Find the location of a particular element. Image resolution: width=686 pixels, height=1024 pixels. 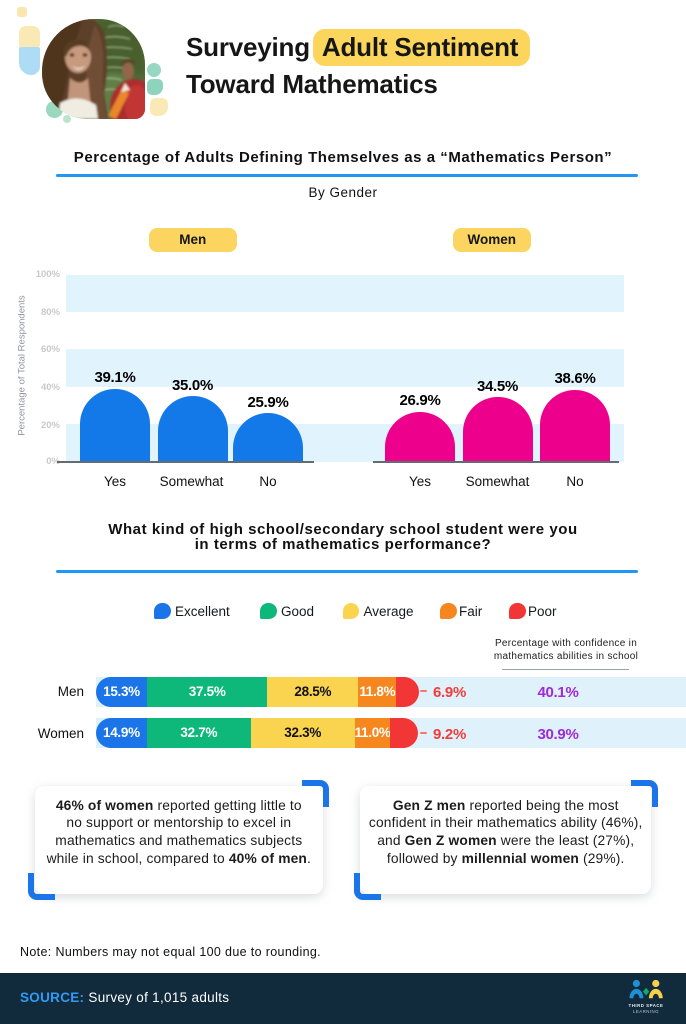

svg-text: LEARNING is located at coordinates (646, 1011).